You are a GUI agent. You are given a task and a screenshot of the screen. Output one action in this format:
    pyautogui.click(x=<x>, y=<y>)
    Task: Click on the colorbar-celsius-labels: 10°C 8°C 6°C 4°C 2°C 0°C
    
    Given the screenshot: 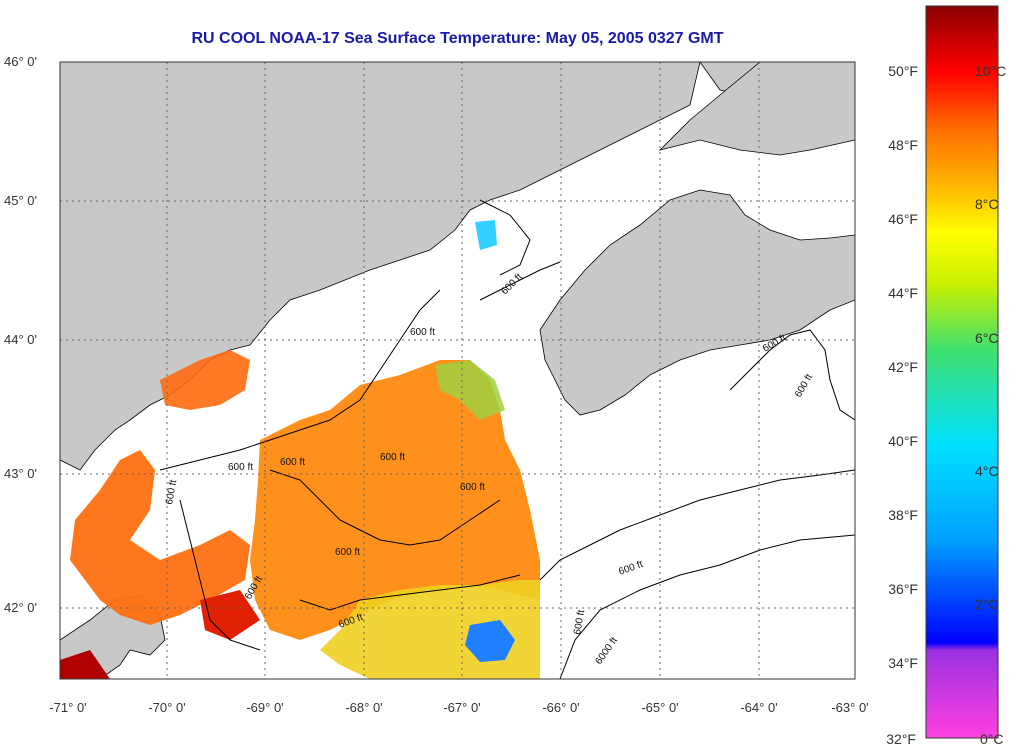 What is the action you would take?
    pyautogui.click(x=990, y=405)
    